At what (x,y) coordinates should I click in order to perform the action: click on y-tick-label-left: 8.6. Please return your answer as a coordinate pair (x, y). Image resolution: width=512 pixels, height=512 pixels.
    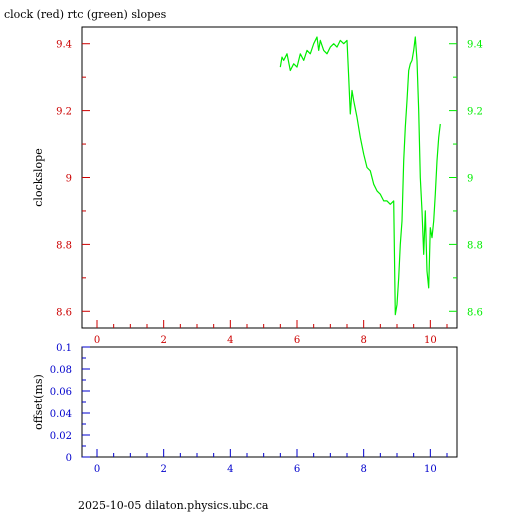
    Looking at the image, I should click on (64, 312).